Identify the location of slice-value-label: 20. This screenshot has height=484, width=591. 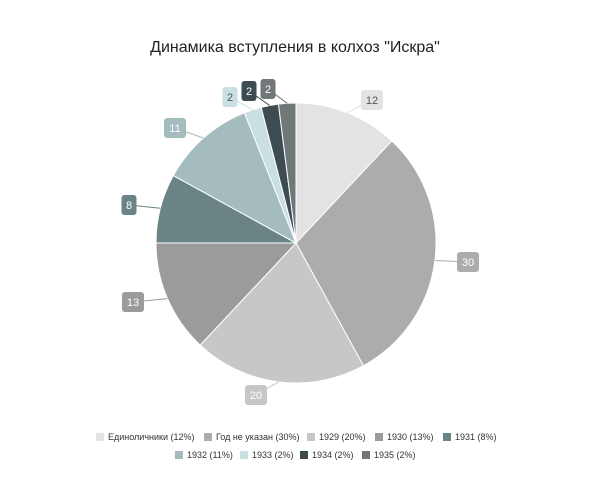
(256, 396).